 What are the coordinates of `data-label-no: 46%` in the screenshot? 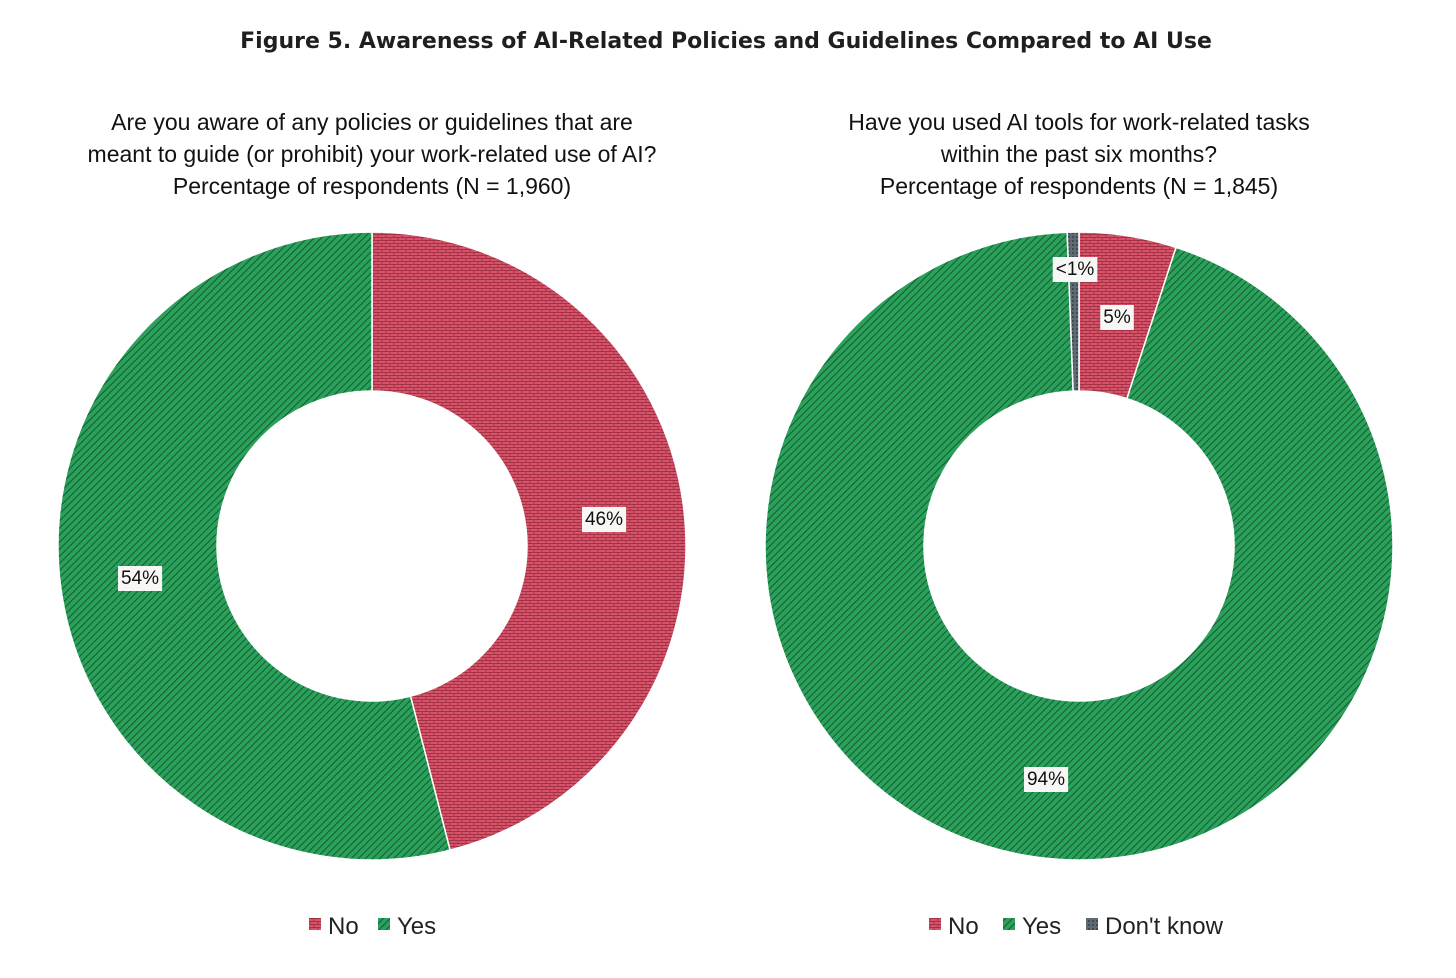 It's located at (604, 519).